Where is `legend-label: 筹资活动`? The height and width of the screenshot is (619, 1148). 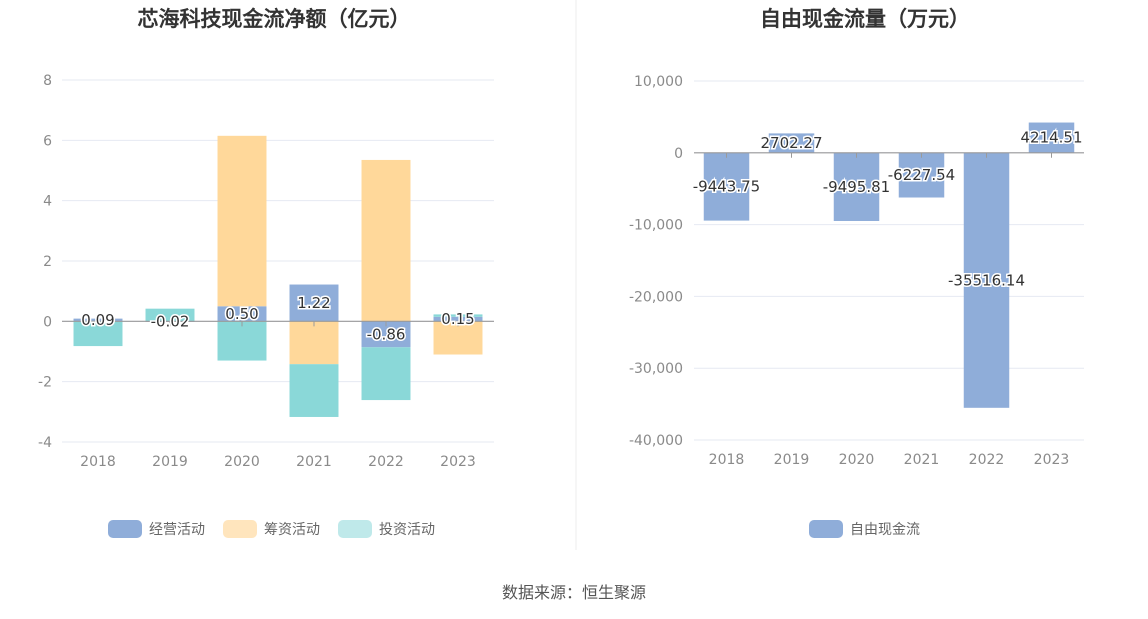 legend-label: 筹资活动 is located at coordinates (292, 529).